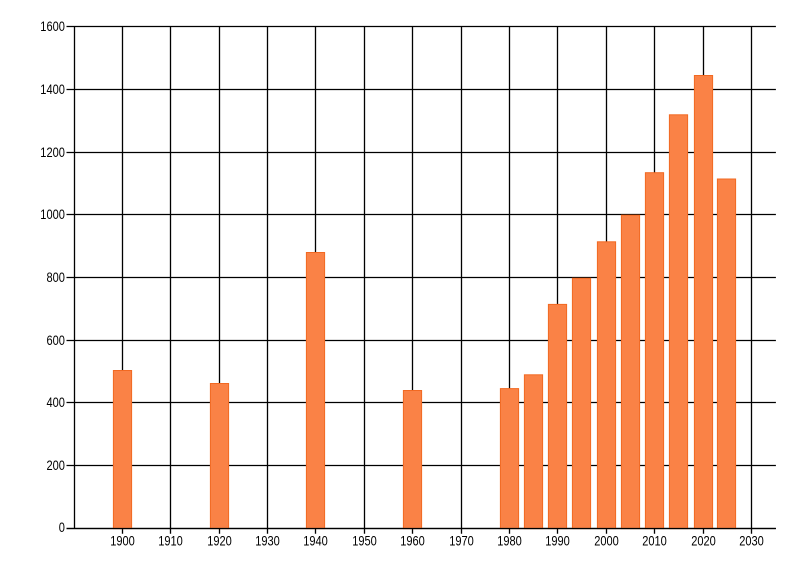 Image resolution: width=800 pixels, height=576 pixels. I want to click on svg-text: 1910, so click(170, 540).